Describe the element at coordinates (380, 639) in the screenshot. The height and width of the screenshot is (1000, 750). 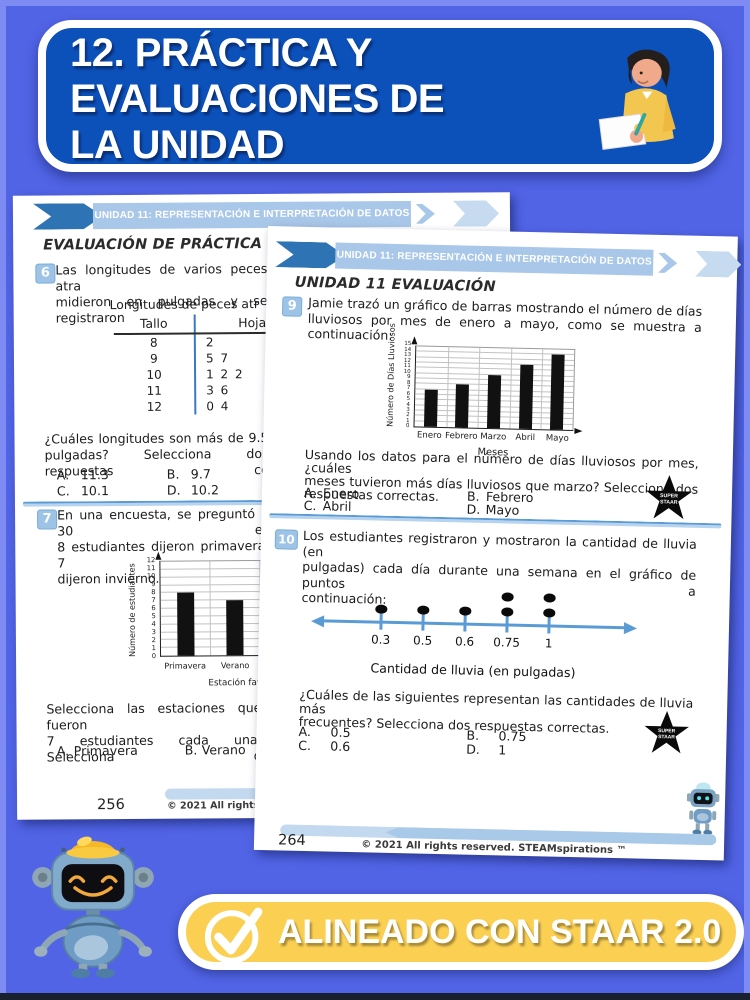
I see `dot-plot-tick-label: 0.3` at that location.